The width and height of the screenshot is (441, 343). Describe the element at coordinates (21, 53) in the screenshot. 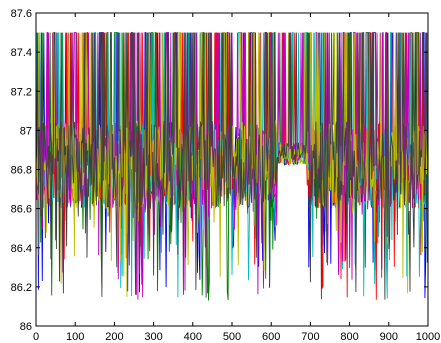

I see `y-tick-label: 87.4` at that location.